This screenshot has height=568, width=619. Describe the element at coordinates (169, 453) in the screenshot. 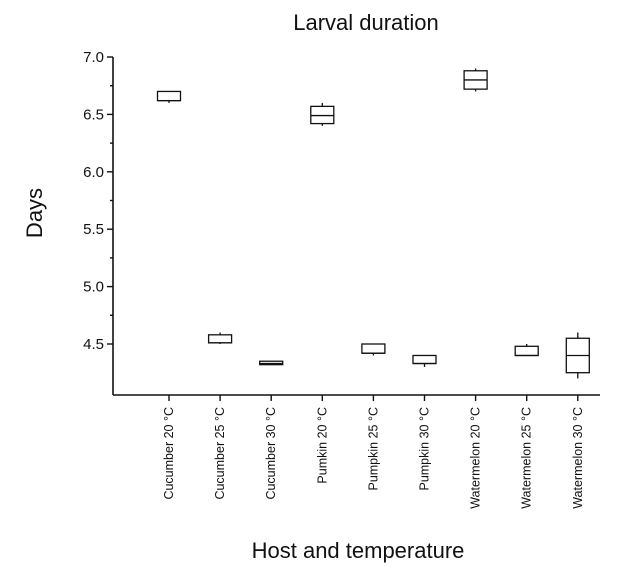

I see `x-tick-label: Cucumber 20 °C` at that location.